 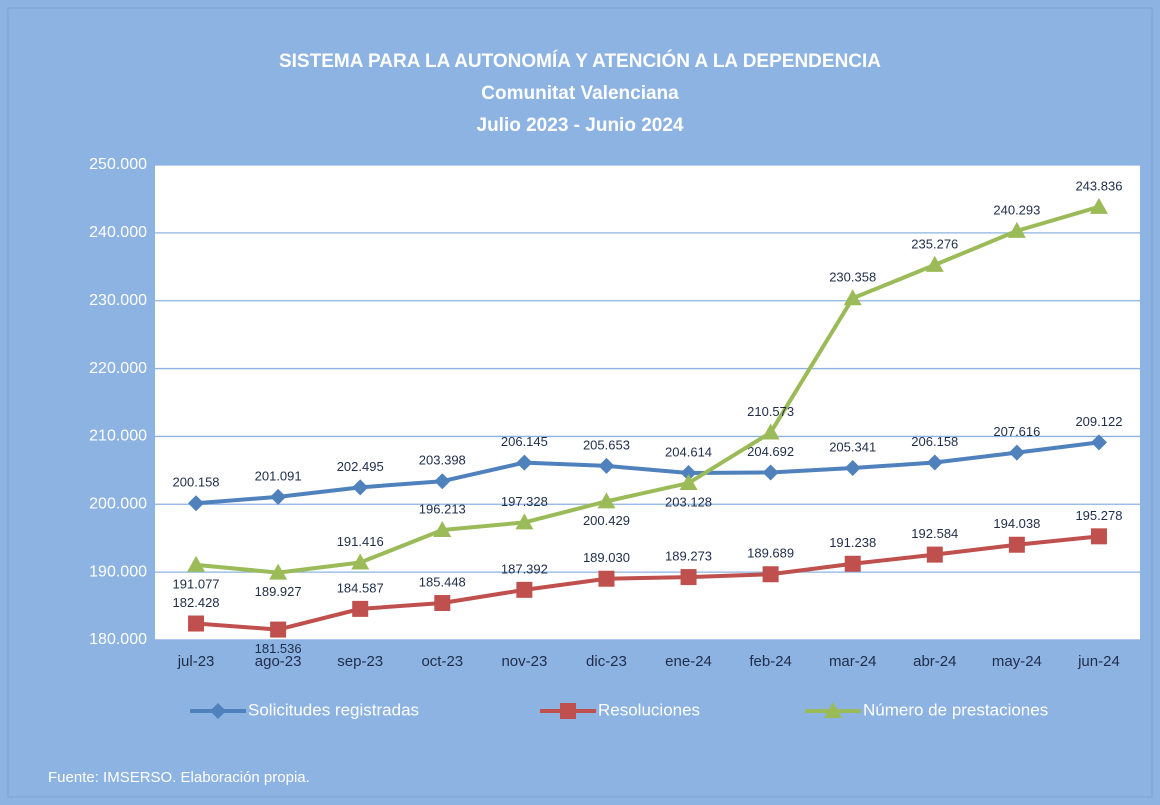 What do you see at coordinates (118, 300) in the screenshot?
I see `y-tick-label: 230.000` at bounding box center [118, 300].